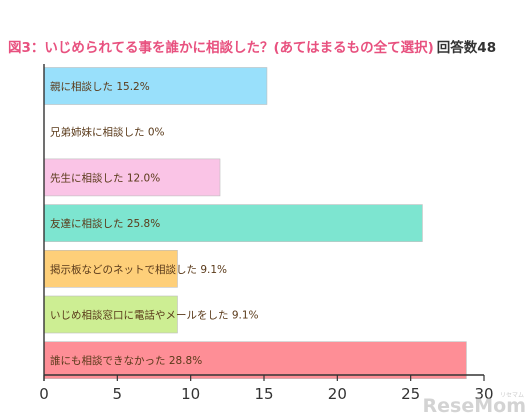 Image resolution: width=530 pixels, height=419 pixels. I want to click on x-tick-label-1: 5, so click(118, 394).